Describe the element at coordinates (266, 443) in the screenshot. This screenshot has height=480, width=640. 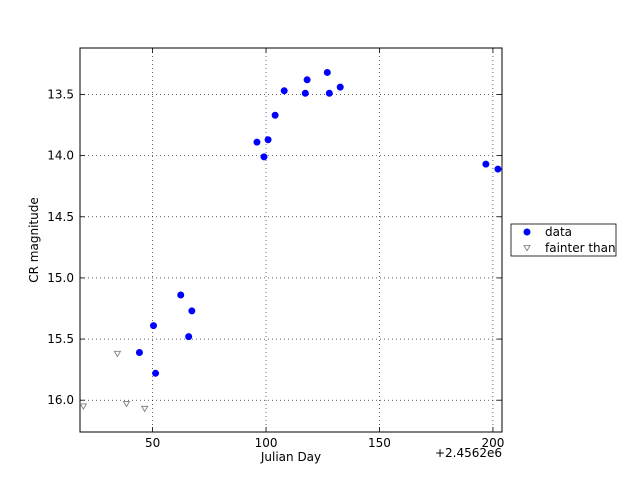
I see `x-tick-label: 100` at that location.